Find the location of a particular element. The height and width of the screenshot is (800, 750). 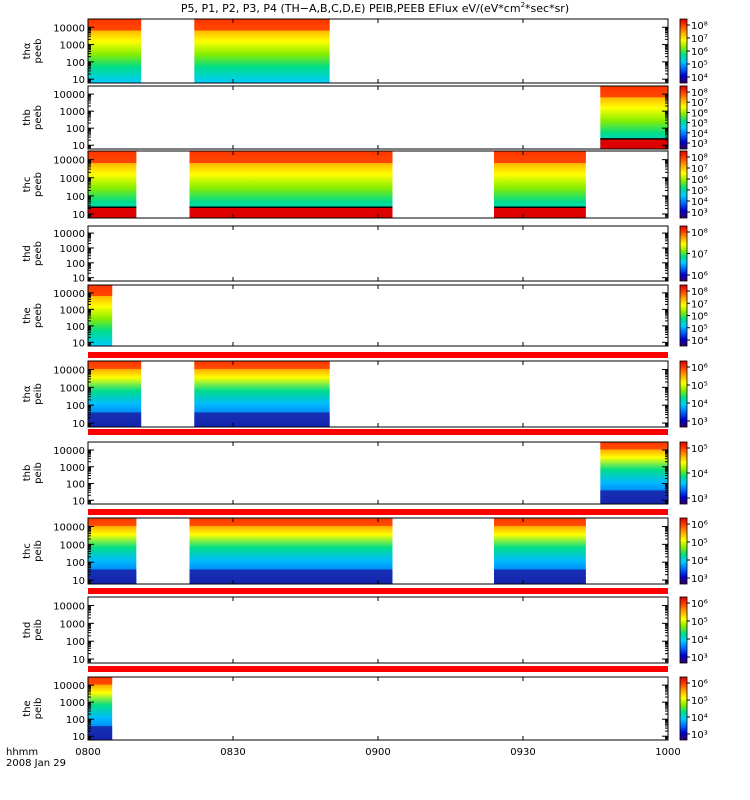

y-axis-label: thbpeeb is located at coordinates (33, 117).